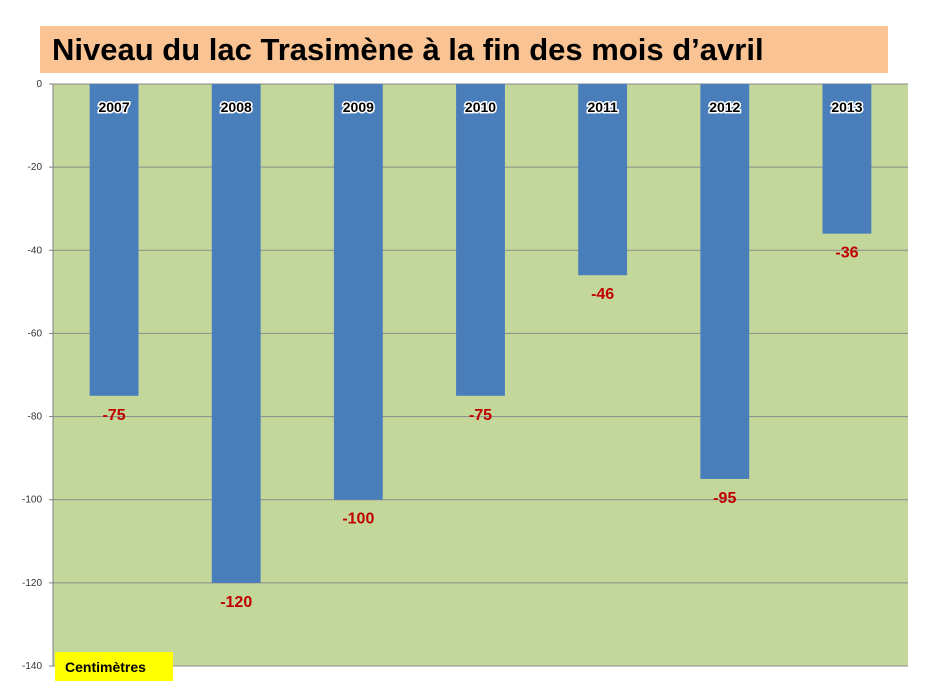  Describe the element at coordinates (32, 583) in the screenshot. I see `y-tick-label: -120` at that location.